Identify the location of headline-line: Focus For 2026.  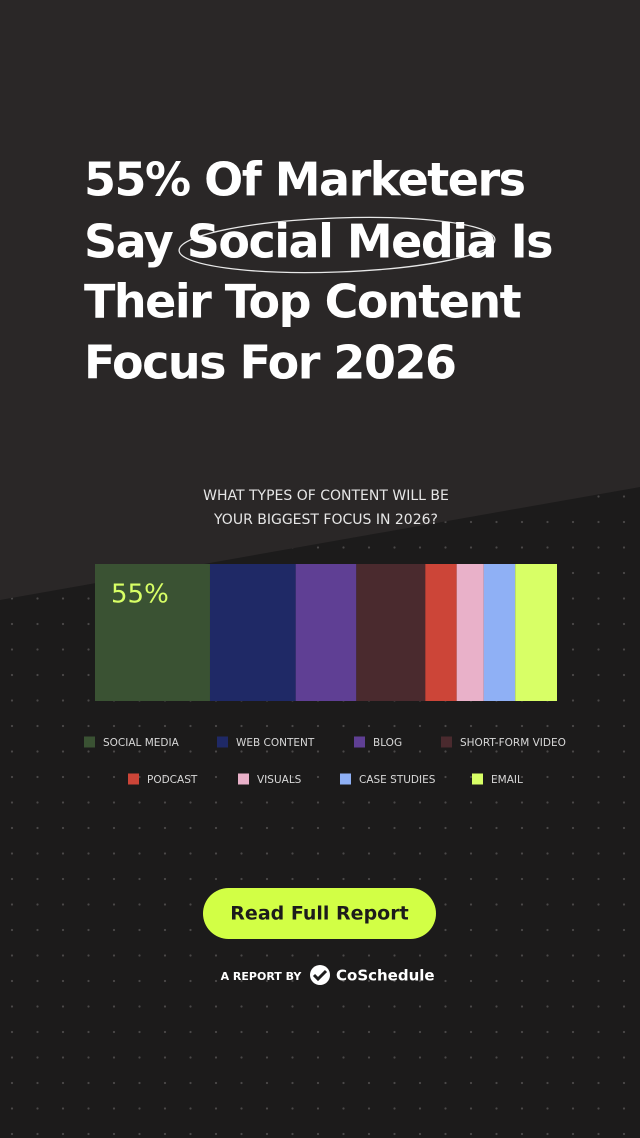
(269, 363).